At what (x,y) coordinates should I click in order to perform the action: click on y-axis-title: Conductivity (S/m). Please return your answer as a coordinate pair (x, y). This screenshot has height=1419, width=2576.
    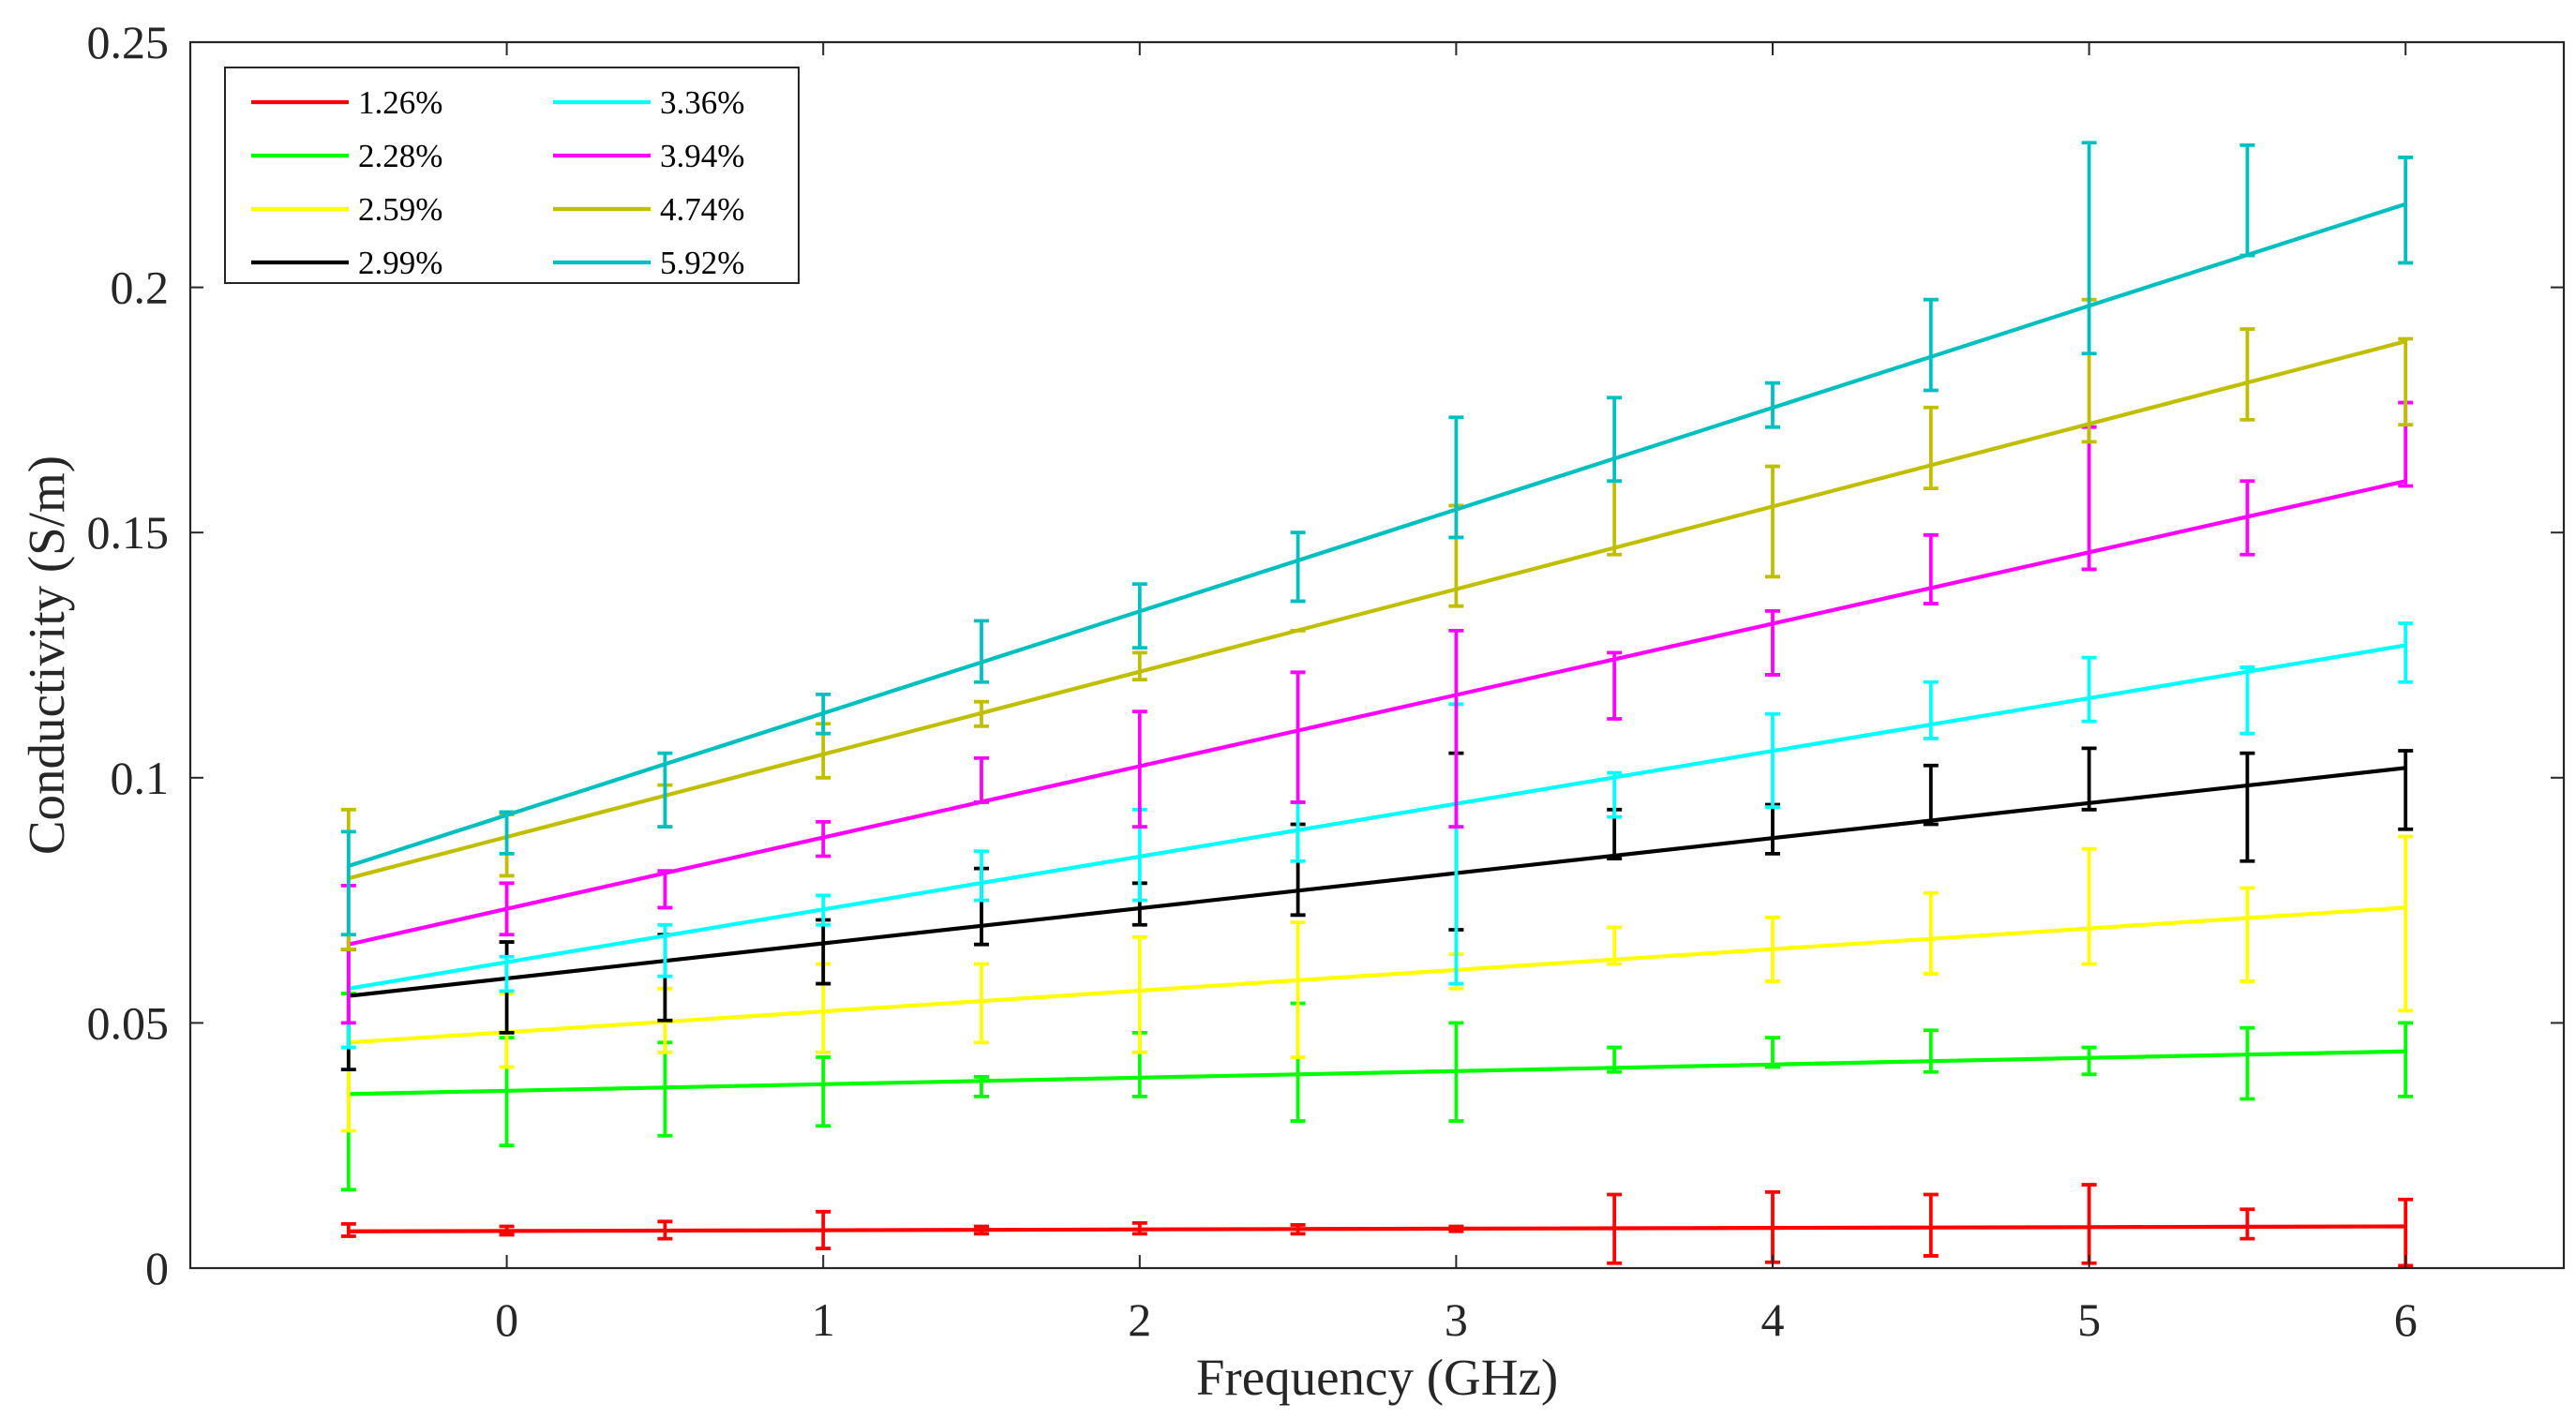
    Looking at the image, I should click on (47, 655).